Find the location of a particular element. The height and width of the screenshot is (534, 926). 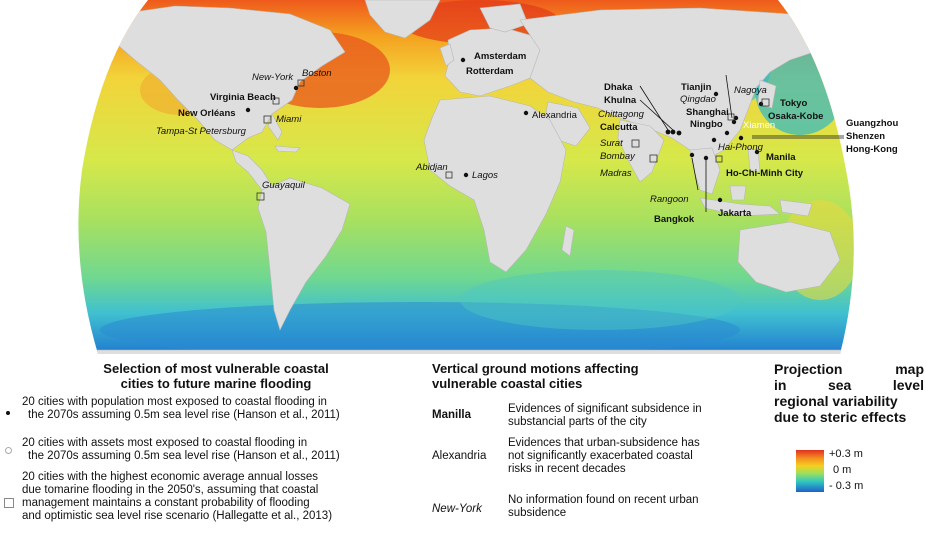

ground-row1-desc2: not significantly exacerbated coastal is located at coordinates (600, 456).